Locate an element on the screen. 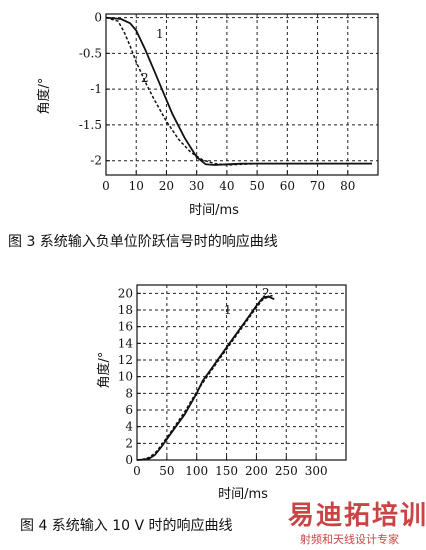 The image size is (426, 550). y-tick-label: 10 is located at coordinates (125, 377).